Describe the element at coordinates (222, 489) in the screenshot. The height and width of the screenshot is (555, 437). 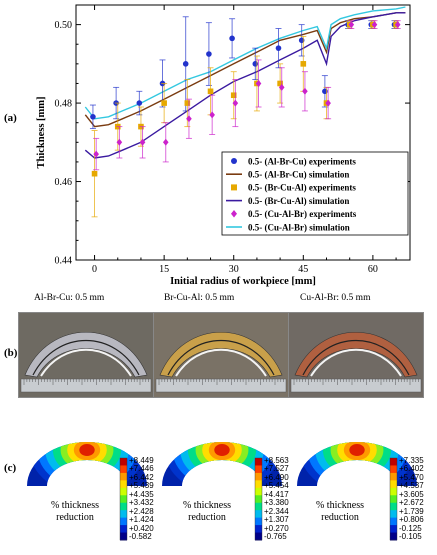
I see `contour-plot-br-cu-al` at that location.